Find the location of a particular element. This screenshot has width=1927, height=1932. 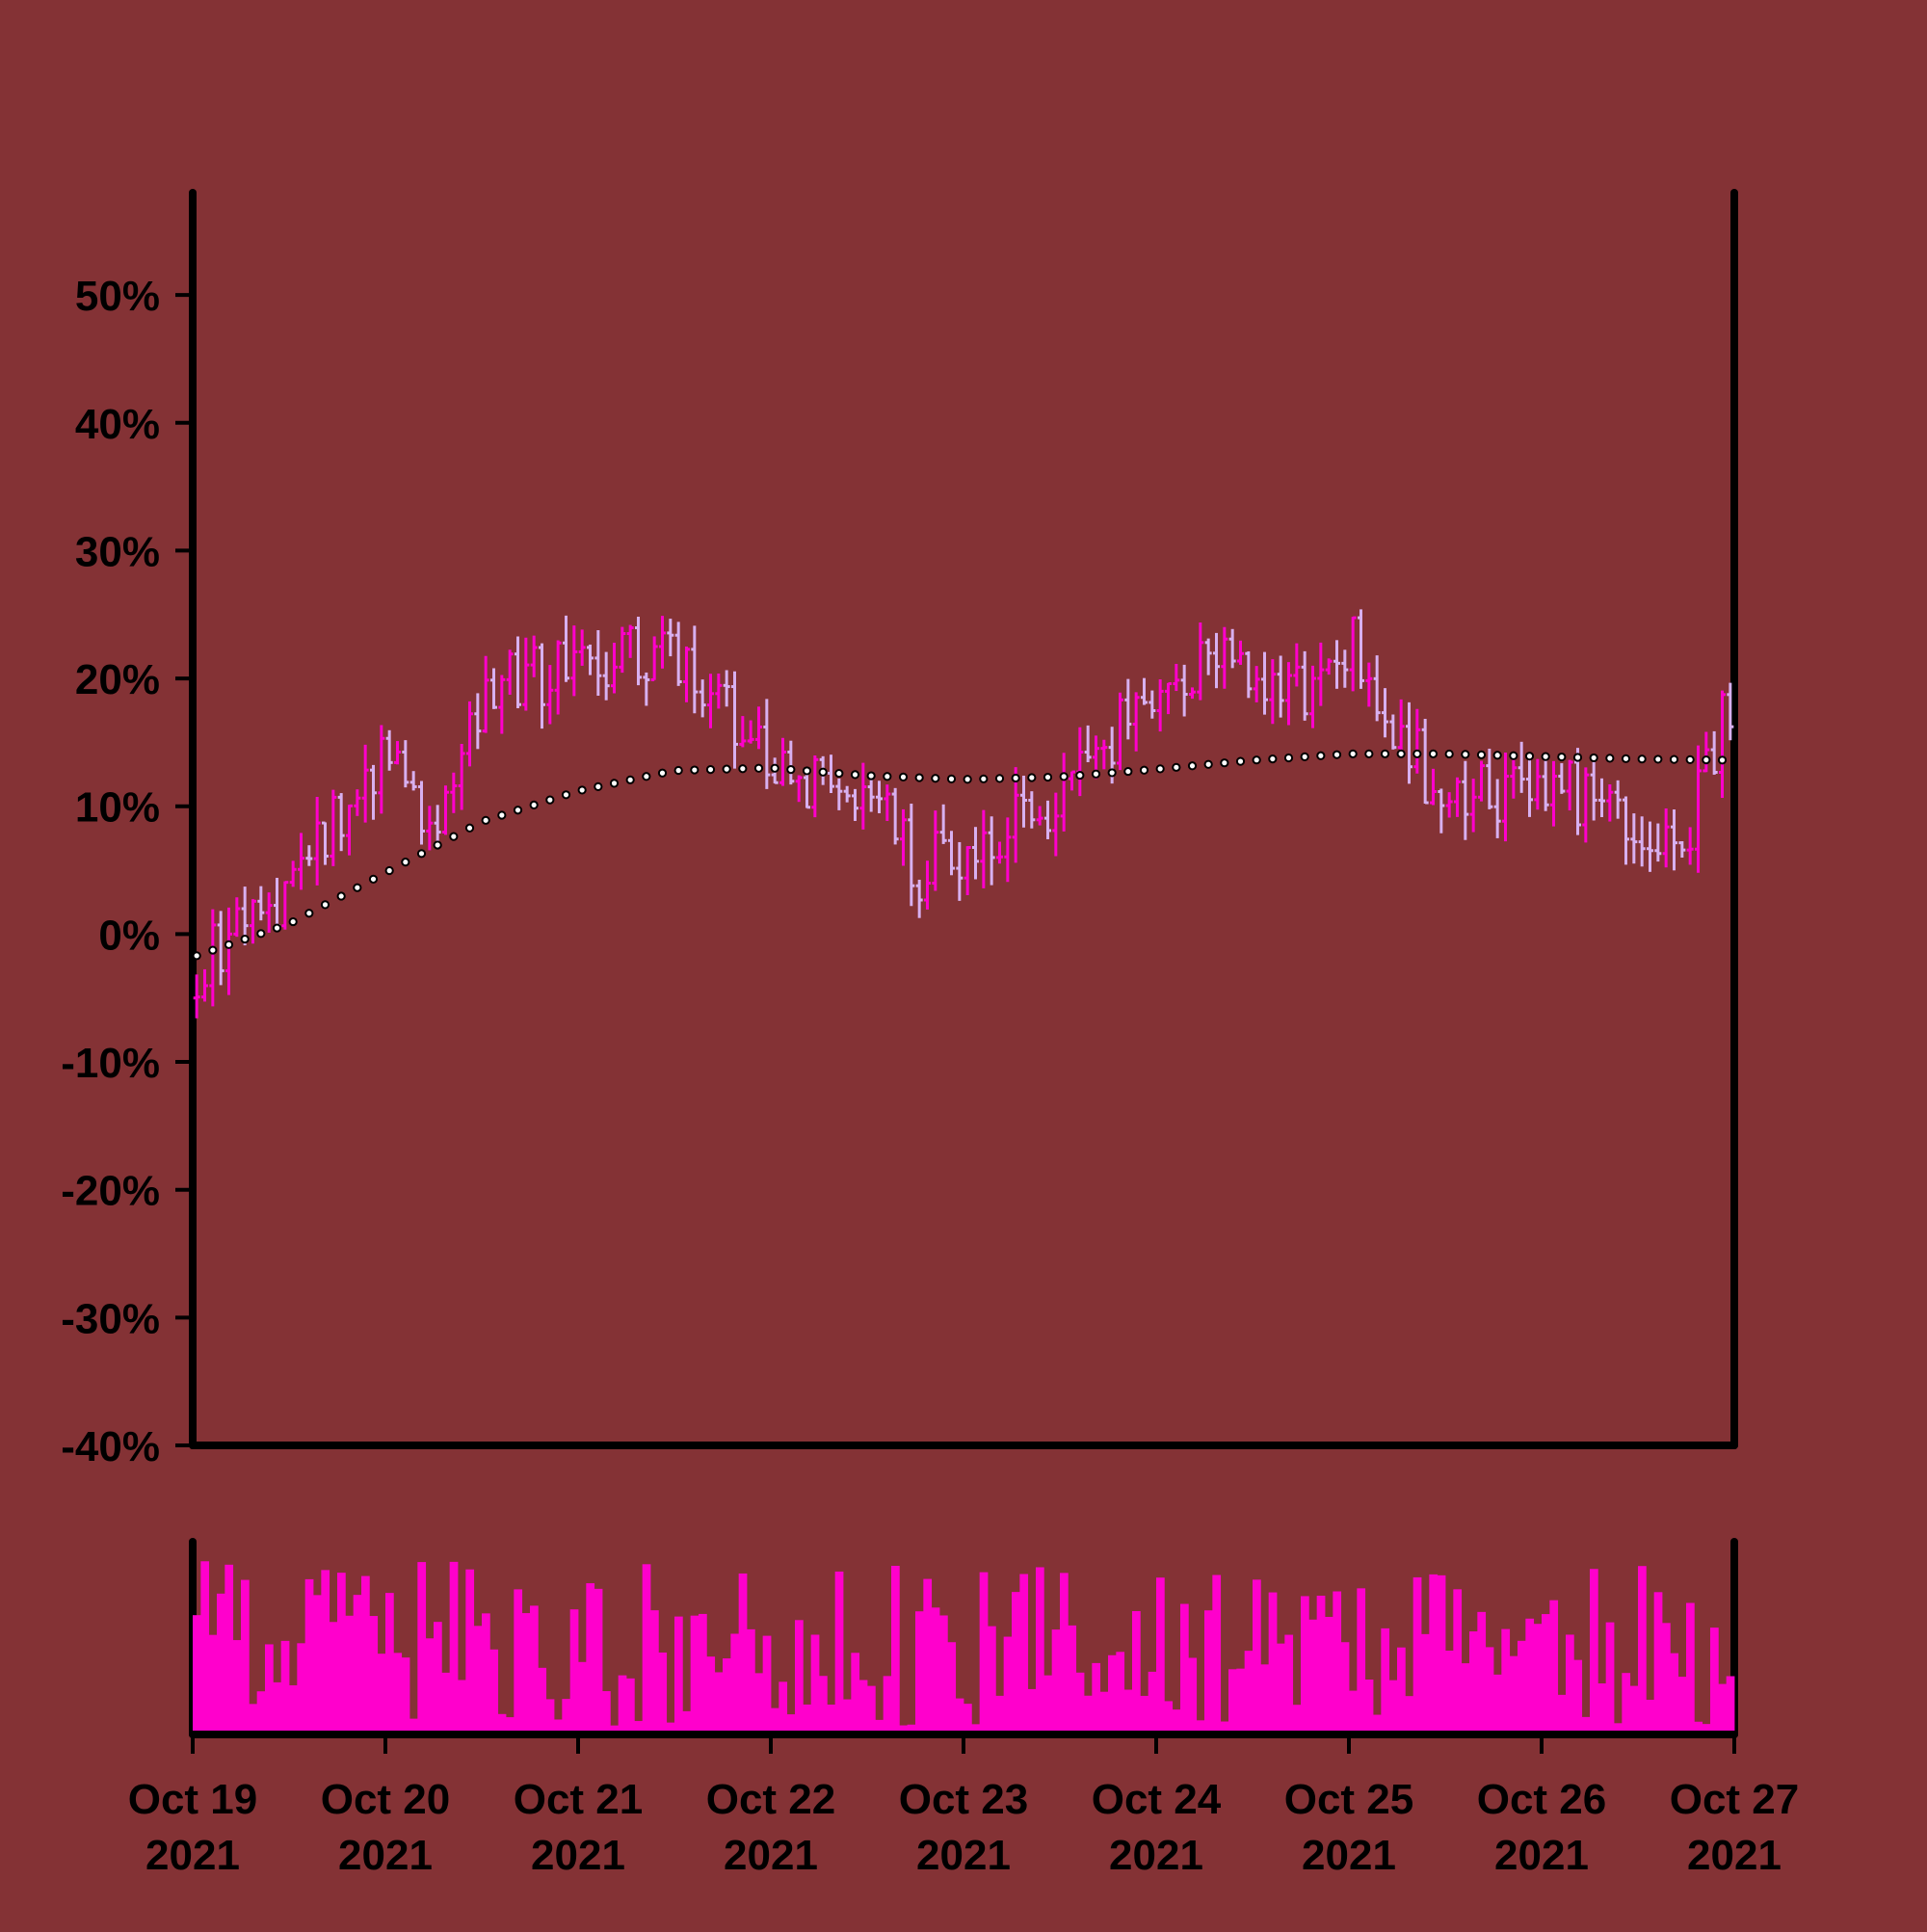

y-tick-label: 0% is located at coordinates (129, 935).